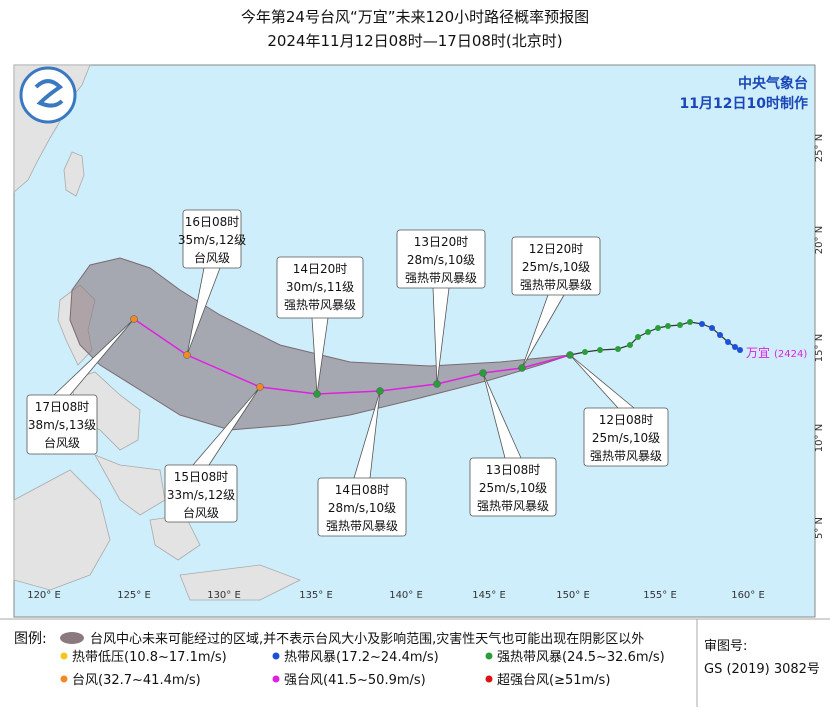 The image size is (830, 711). I want to click on callout-wind: 35m/s,12级, so click(212, 240).